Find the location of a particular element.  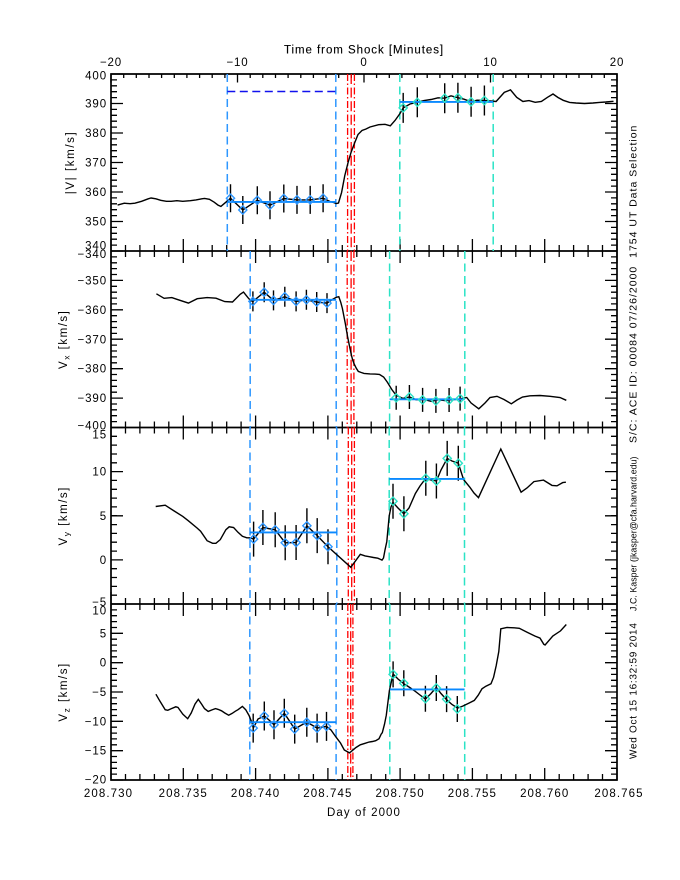

svg-text: 370 is located at coordinates (96, 164).